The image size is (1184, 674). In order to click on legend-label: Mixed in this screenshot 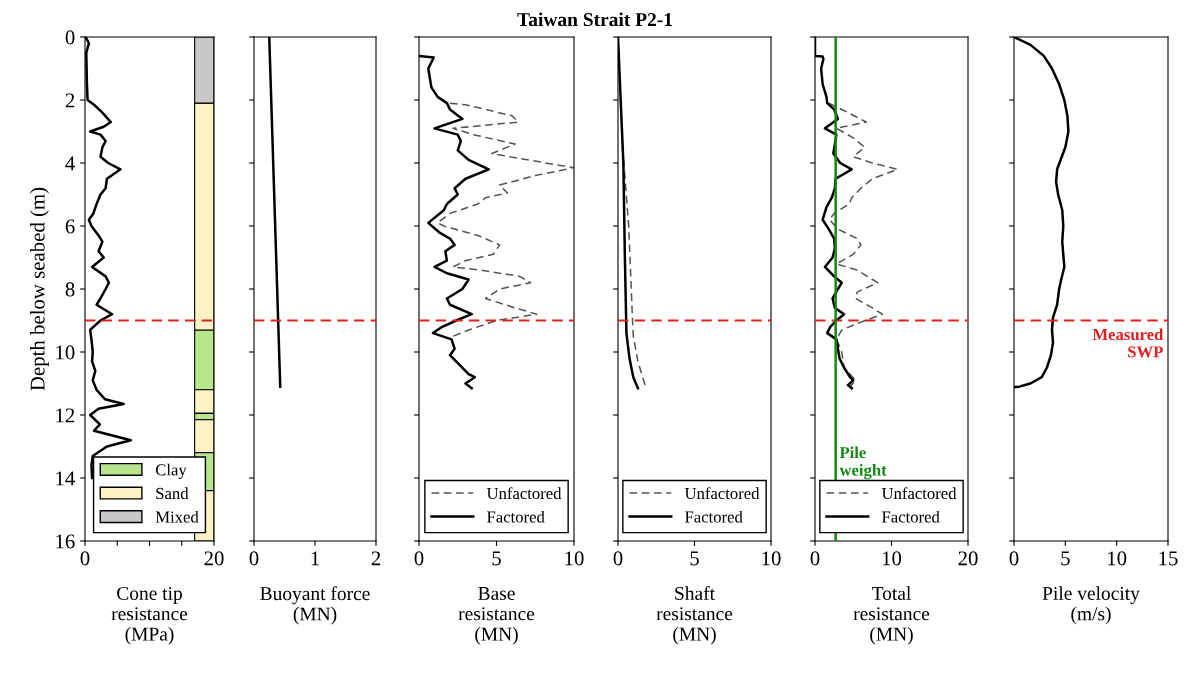, I will do `click(177, 516)`.